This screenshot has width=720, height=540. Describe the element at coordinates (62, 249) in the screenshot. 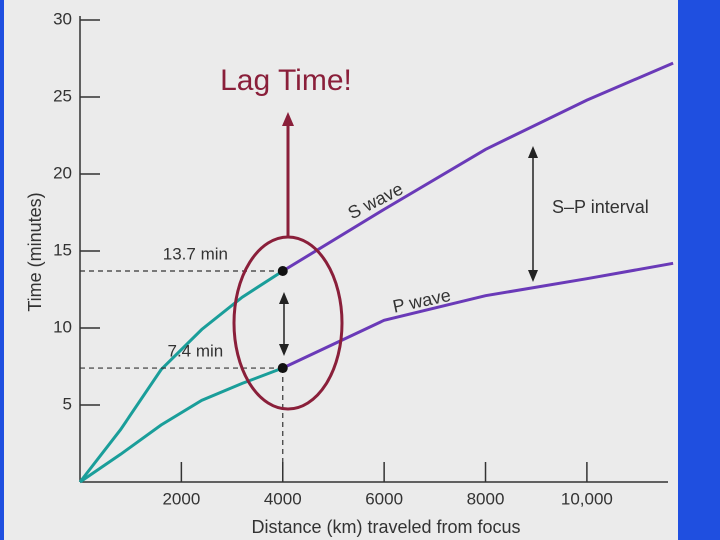

I see `y-tick-label: 15` at that location.